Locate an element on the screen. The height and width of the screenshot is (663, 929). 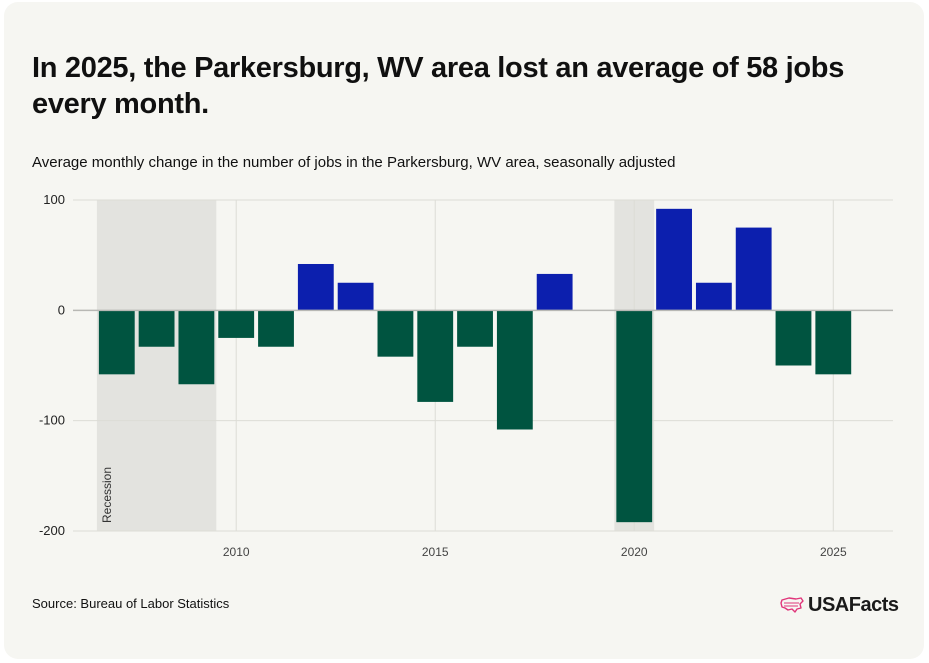
x-tick-label: 2025 is located at coordinates (833, 552).